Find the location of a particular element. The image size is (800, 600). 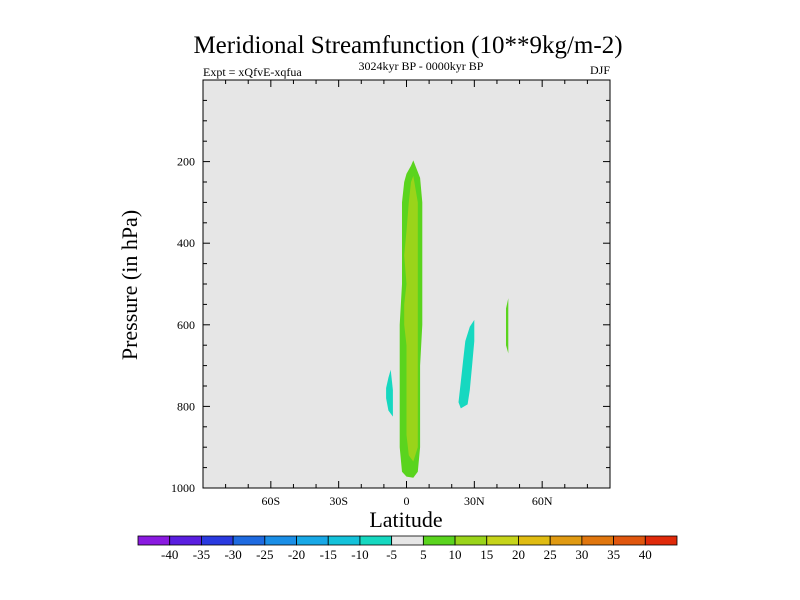

colorbar-label: -5 is located at coordinates (391, 554).